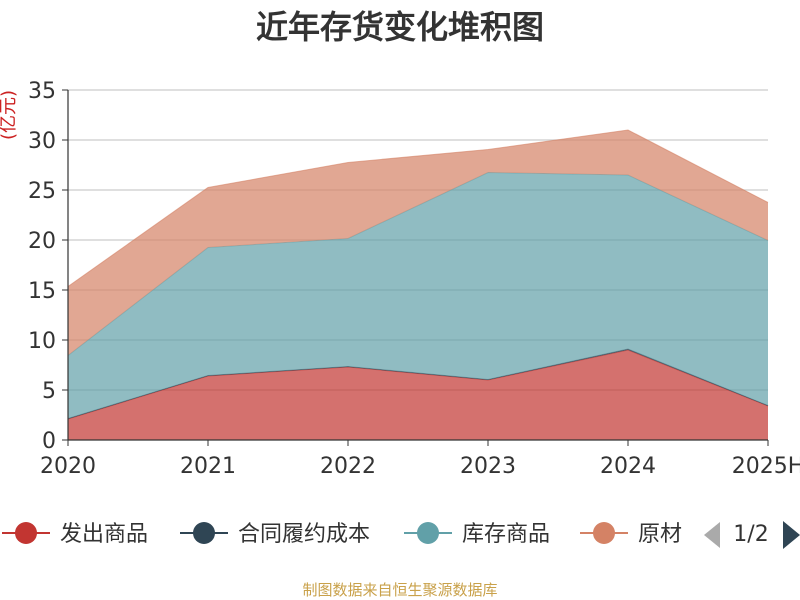 The width and height of the screenshot is (800, 600). Describe the element at coordinates (42, 141) in the screenshot. I see `y-tick-label: 30` at that location.